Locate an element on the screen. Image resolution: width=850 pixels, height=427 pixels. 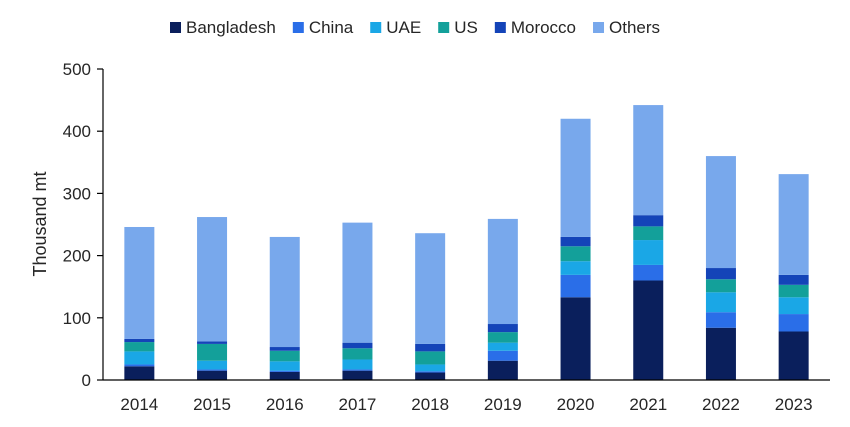
y-tick-label: 0 is located at coordinates (86, 380).